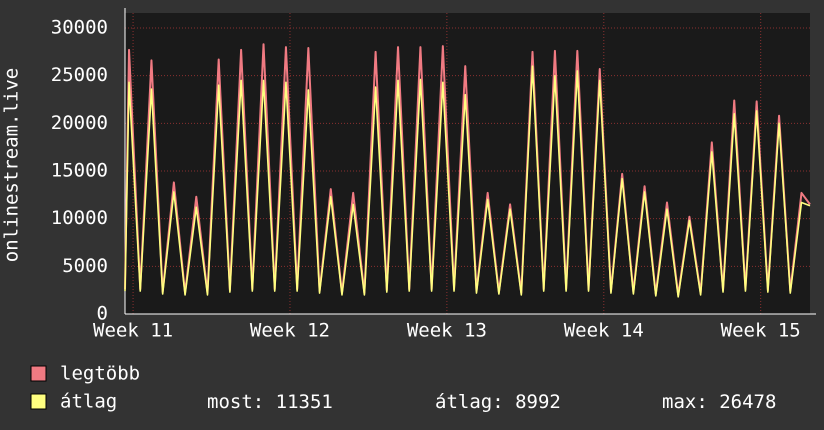 Image resolution: width=824 pixels, height=430 pixels. I want to click on stat-value: 8992, so click(538, 402).